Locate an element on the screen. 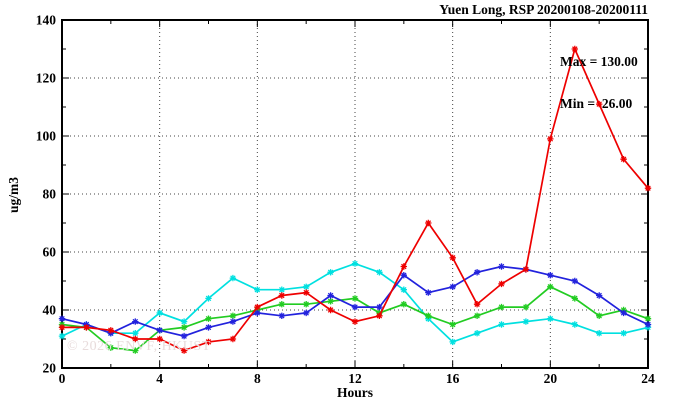 This screenshot has width=674, height=409. x-tick-label: 24 is located at coordinates (648, 378).